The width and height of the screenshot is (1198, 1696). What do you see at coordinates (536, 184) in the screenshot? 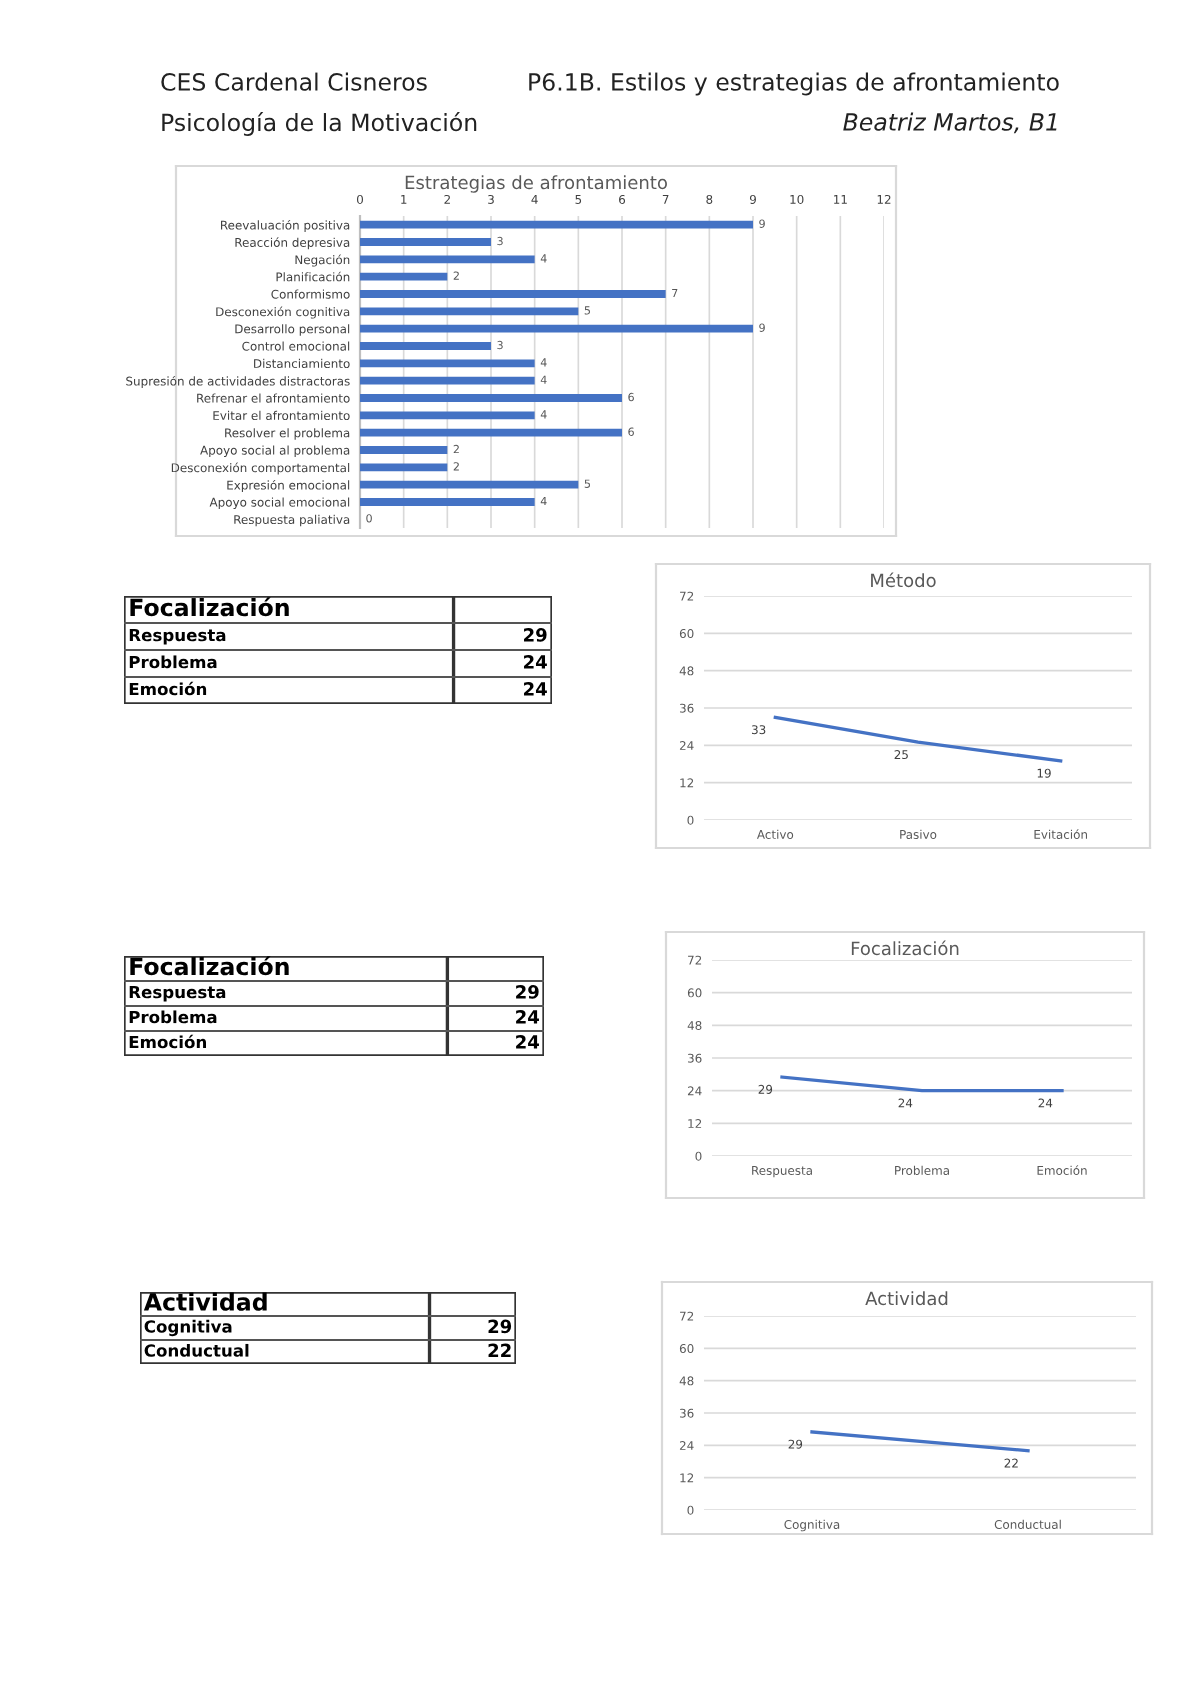
I see `chart-title: Estrategias de afrontamiento` at bounding box center [536, 184].